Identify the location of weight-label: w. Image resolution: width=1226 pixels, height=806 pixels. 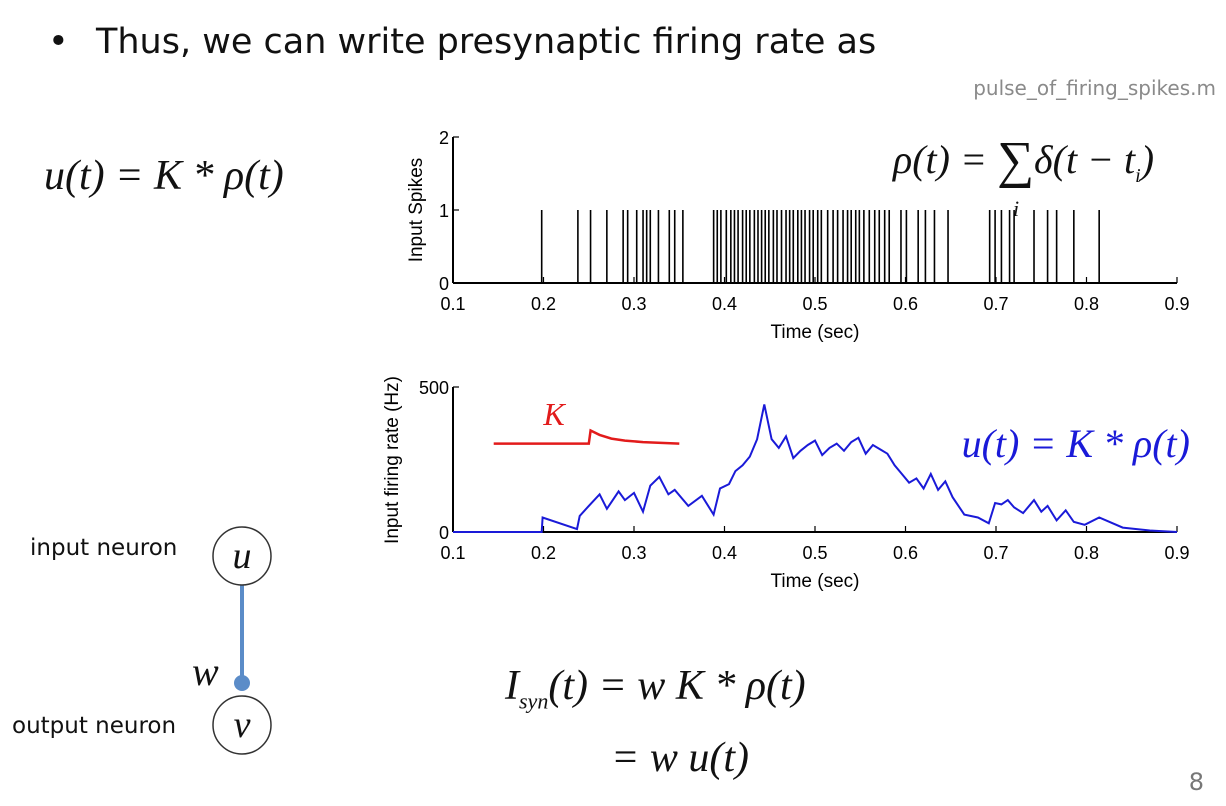
(205, 671).